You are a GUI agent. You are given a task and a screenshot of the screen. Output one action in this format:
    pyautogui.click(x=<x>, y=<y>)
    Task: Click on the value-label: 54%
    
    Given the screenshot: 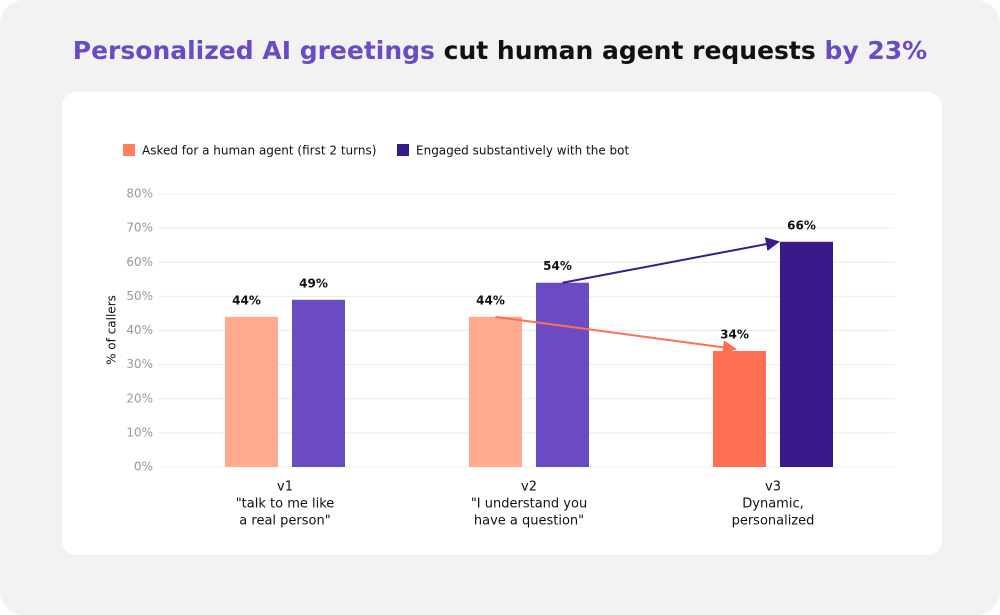 What is the action you would take?
    pyautogui.click(x=557, y=266)
    